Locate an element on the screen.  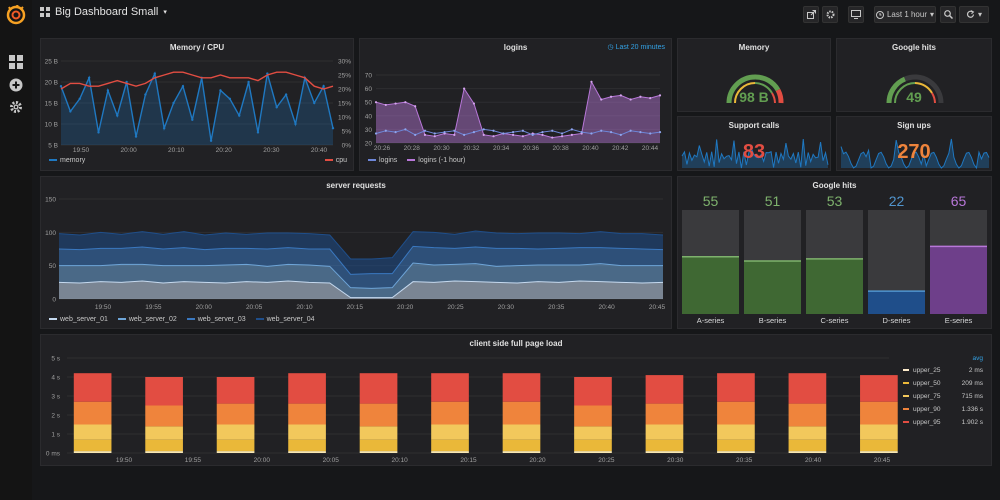
y-tick-label: 15% is located at coordinates (344, 104).